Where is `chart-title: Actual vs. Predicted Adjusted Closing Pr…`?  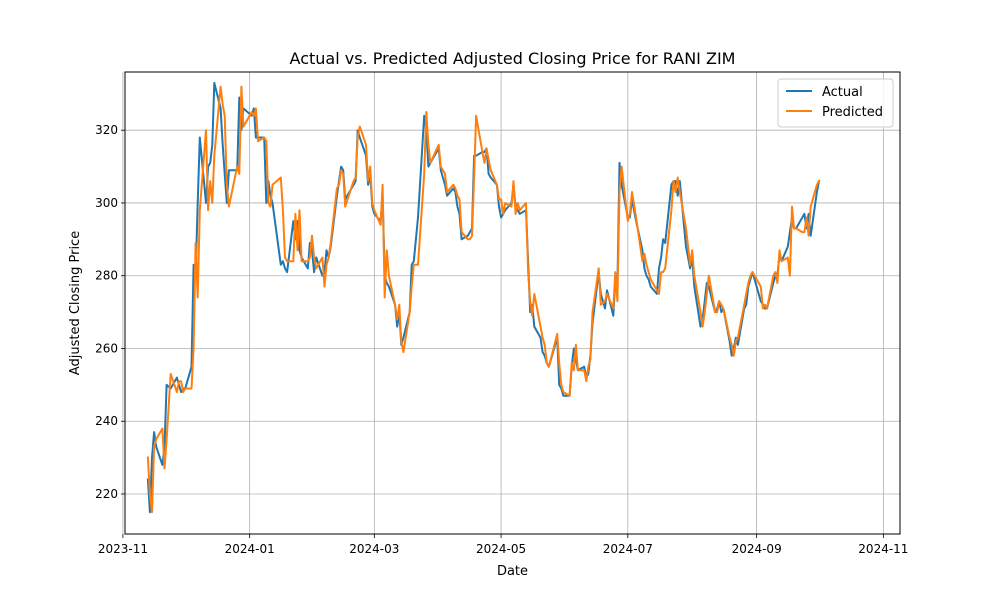
chart-title: Actual vs. Predicted Adjusted Closing Pr… is located at coordinates (513, 58).